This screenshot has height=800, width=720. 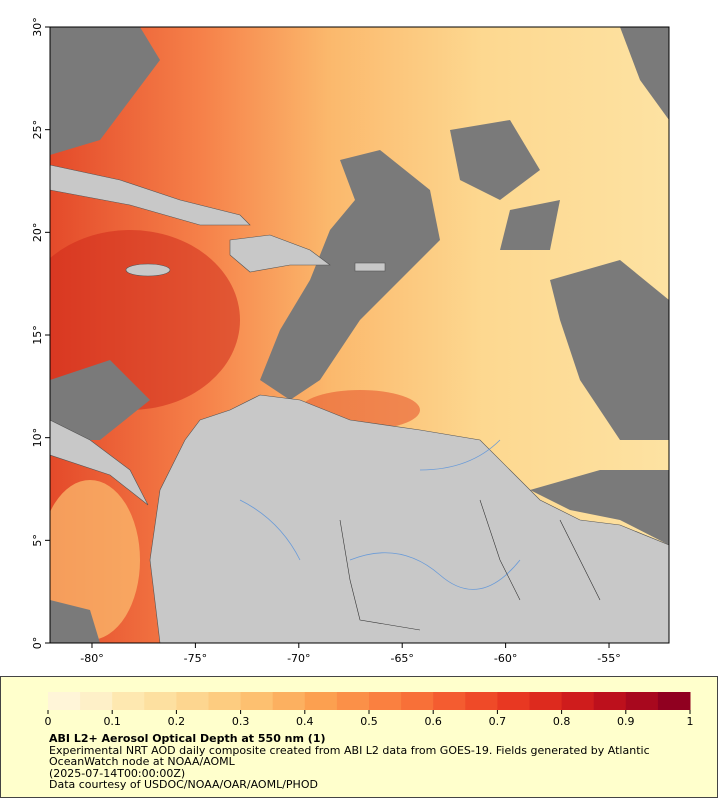 What do you see at coordinates (177, 721) in the screenshot?
I see `colorbar-tick-label: 0.2` at bounding box center [177, 721].